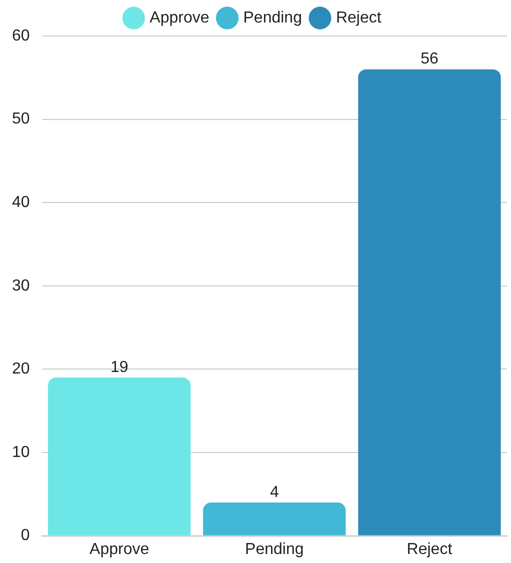 This screenshot has width=511, height=563. What do you see at coordinates (21, 35) in the screenshot?
I see `y-tick-label: 60` at bounding box center [21, 35].